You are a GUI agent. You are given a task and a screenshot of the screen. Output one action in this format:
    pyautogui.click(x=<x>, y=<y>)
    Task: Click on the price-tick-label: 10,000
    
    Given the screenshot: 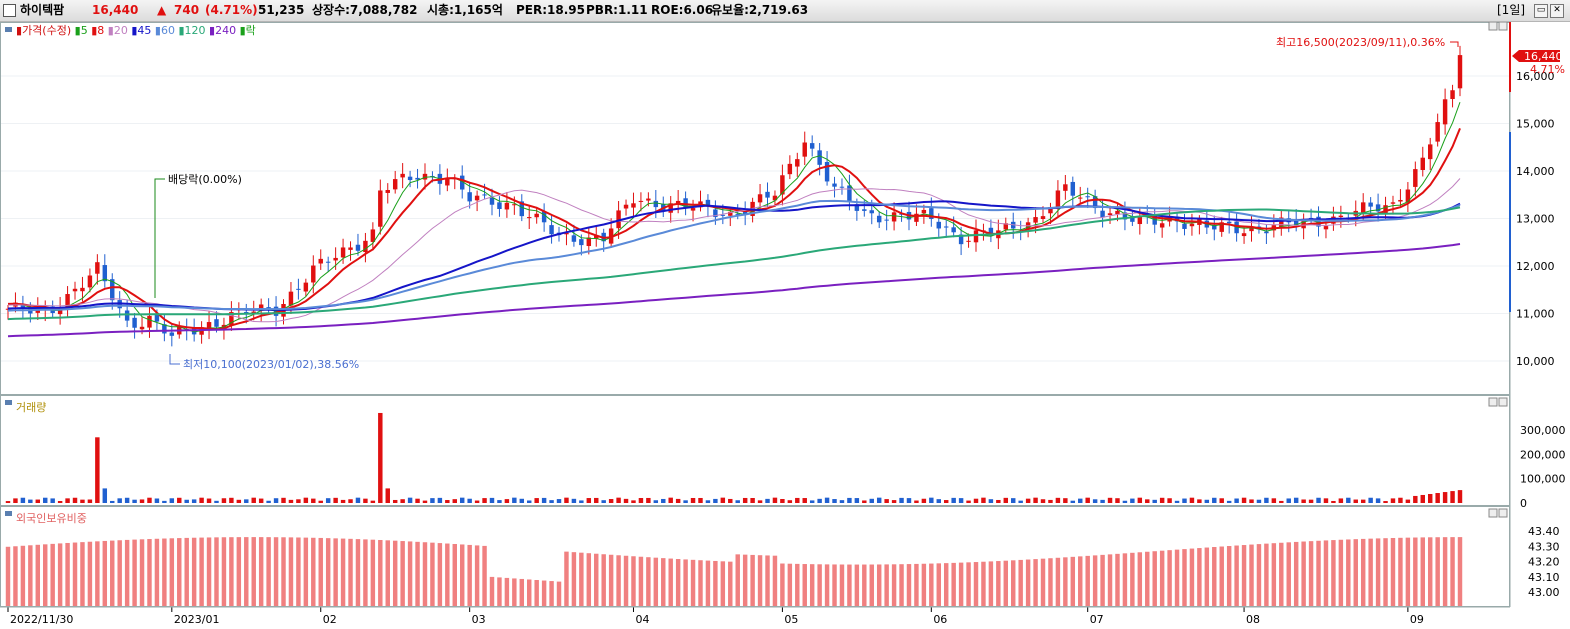 What is the action you would take?
    pyautogui.click(x=1535, y=361)
    